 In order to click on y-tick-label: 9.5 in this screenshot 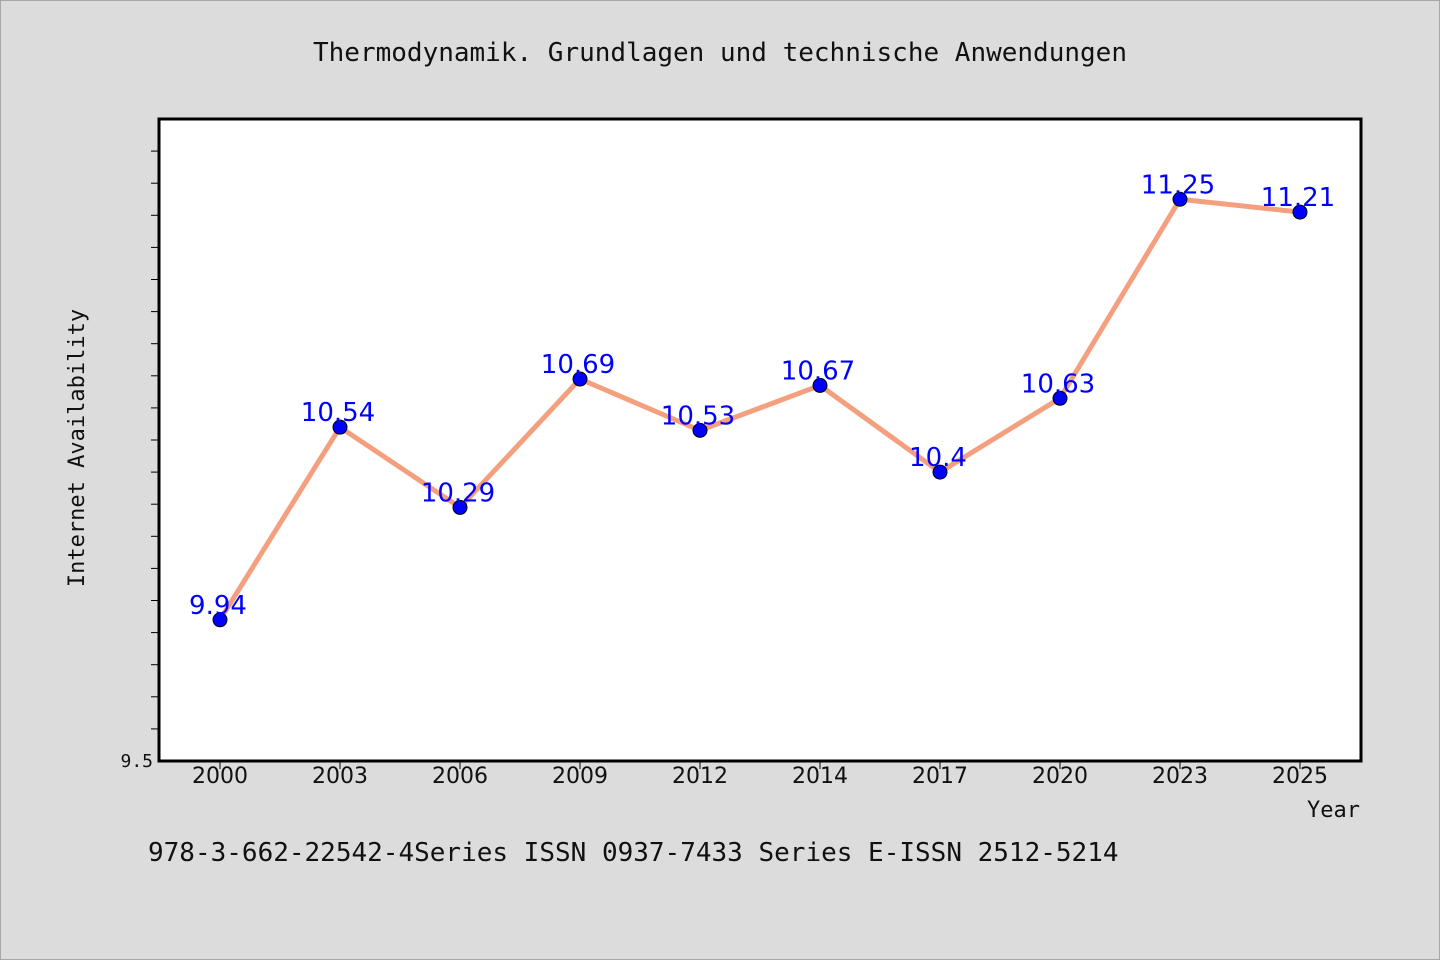, I will do `click(136, 761)`.